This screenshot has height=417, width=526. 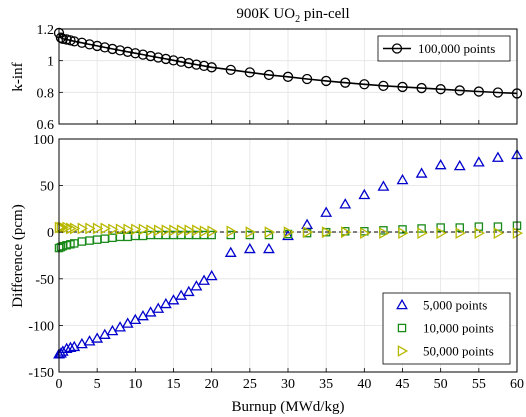 What do you see at coordinates (250, 384) in the screenshot?
I see `bottom-xtick-label: 25` at bounding box center [250, 384].